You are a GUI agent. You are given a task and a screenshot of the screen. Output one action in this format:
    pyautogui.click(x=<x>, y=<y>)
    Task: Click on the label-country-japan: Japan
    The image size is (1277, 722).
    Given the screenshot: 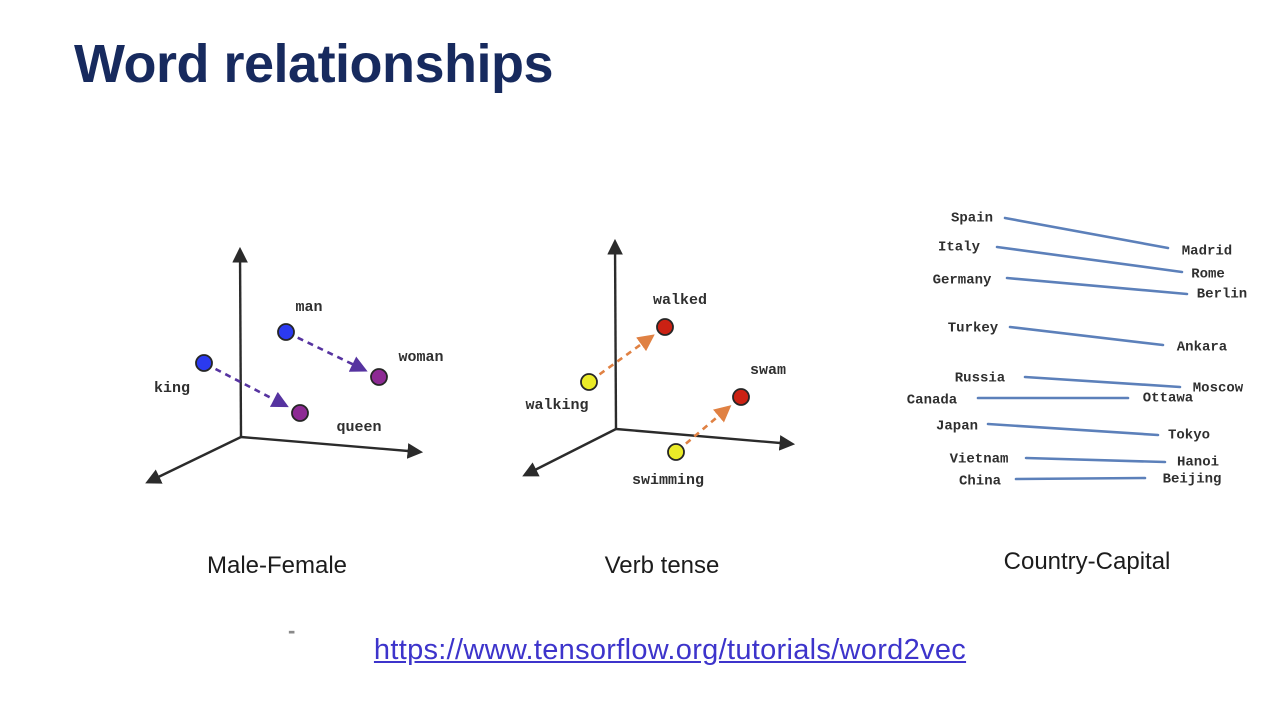 What is the action you would take?
    pyautogui.click(x=957, y=427)
    